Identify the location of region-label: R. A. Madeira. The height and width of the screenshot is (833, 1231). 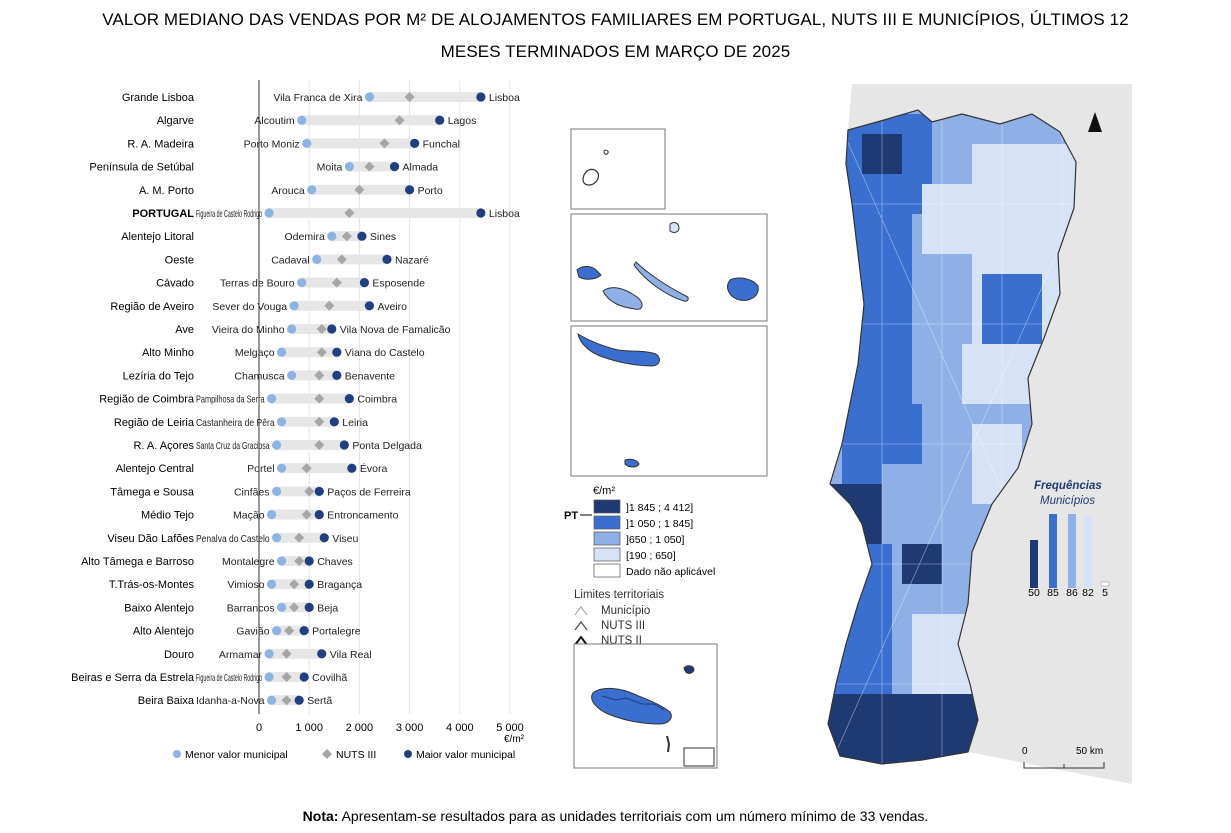
(161, 144).